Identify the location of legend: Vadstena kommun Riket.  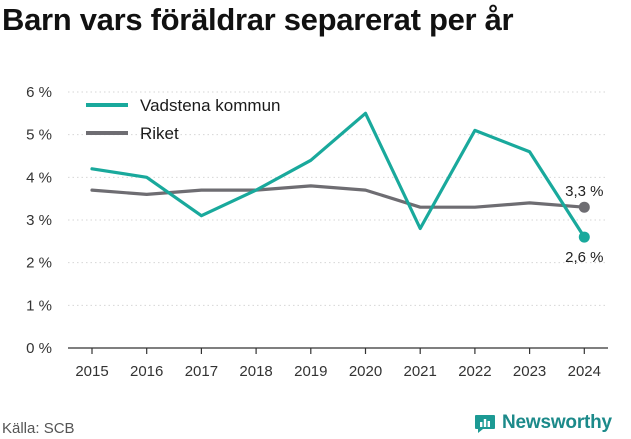
(183, 119).